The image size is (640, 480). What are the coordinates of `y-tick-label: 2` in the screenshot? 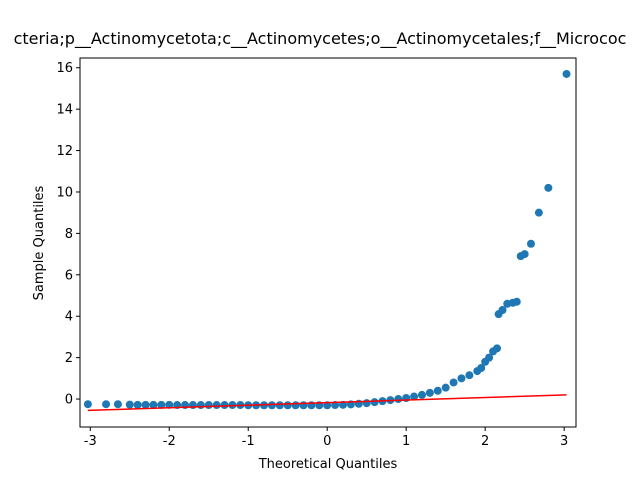 It's located at (69, 358).